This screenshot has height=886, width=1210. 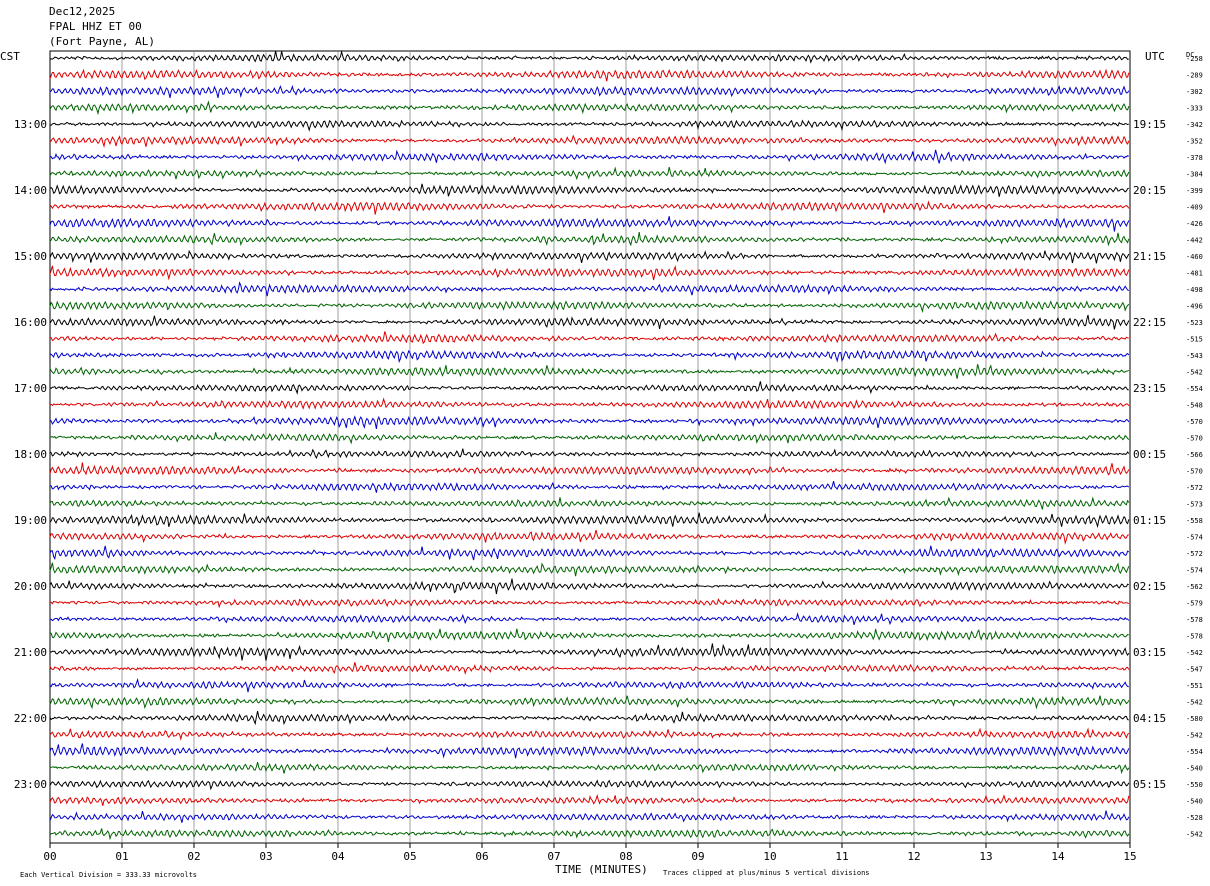 I want to click on dc-offset-label: -258, so click(x=1194, y=59).